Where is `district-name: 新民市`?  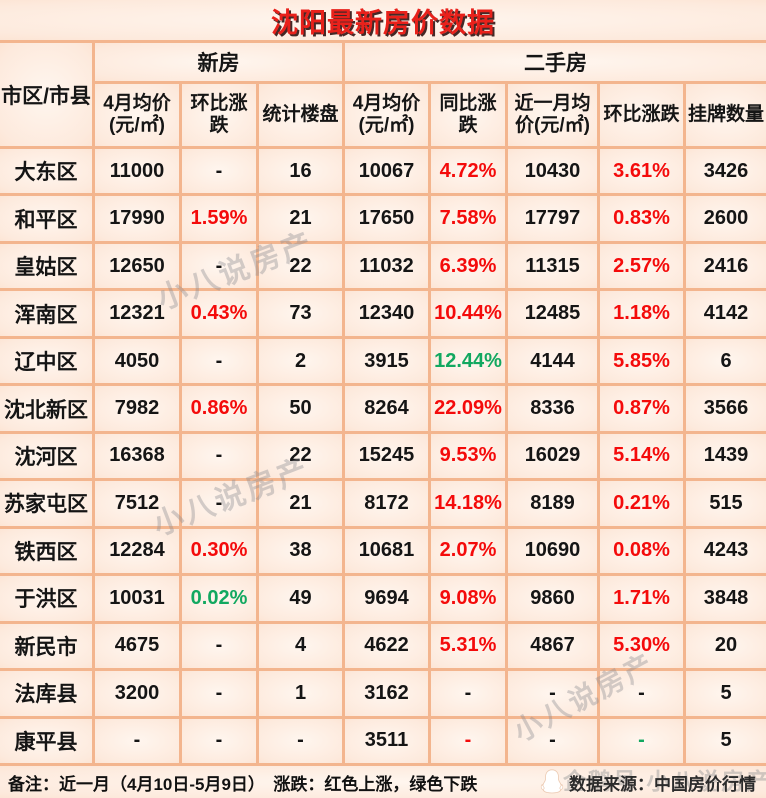 district-name: 新民市 is located at coordinates (46, 646).